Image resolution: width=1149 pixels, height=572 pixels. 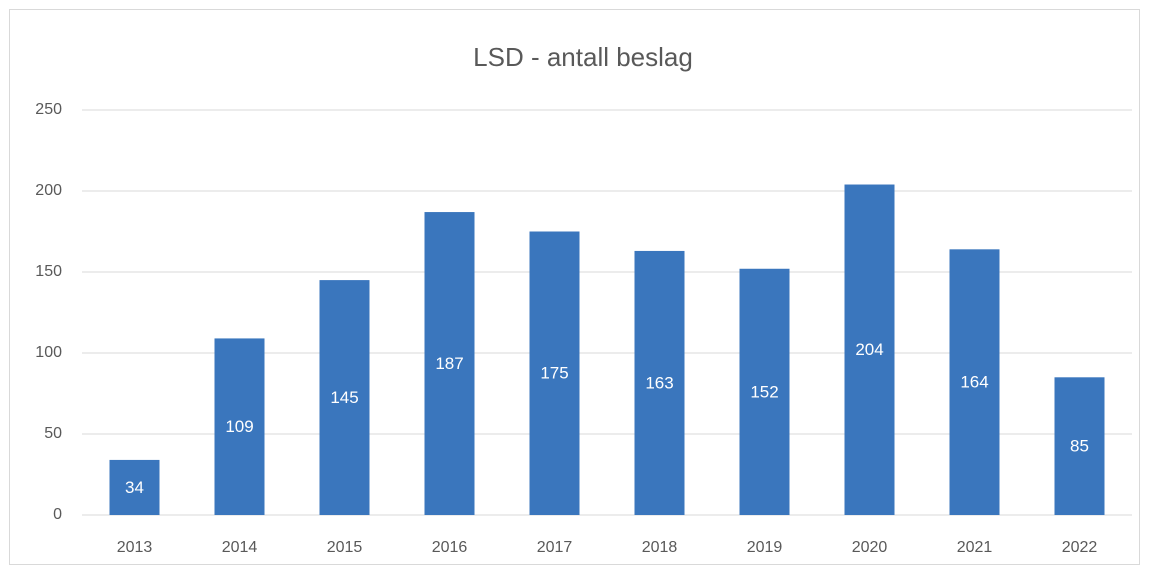 I want to click on data-label: 145, so click(x=344, y=397).